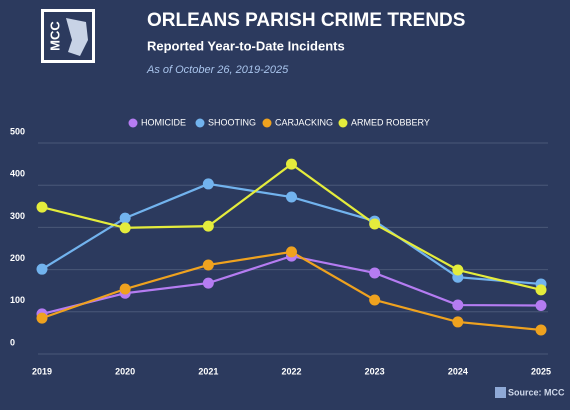  Describe the element at coordinates (163, 122) in the screenshot. I see `legend-label: HOMICIDE` at that location.